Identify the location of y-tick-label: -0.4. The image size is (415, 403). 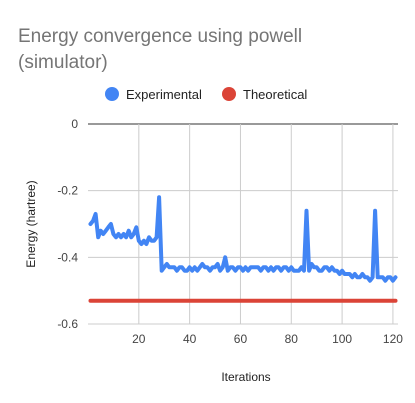
(67, 257).